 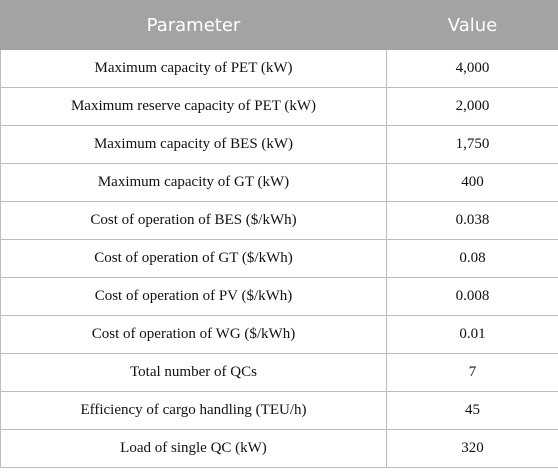 What do you see at coordinates (193, 25) in the screenshot?
I see `column-header-parameter: Parameter` at bounding box center [193, 25].